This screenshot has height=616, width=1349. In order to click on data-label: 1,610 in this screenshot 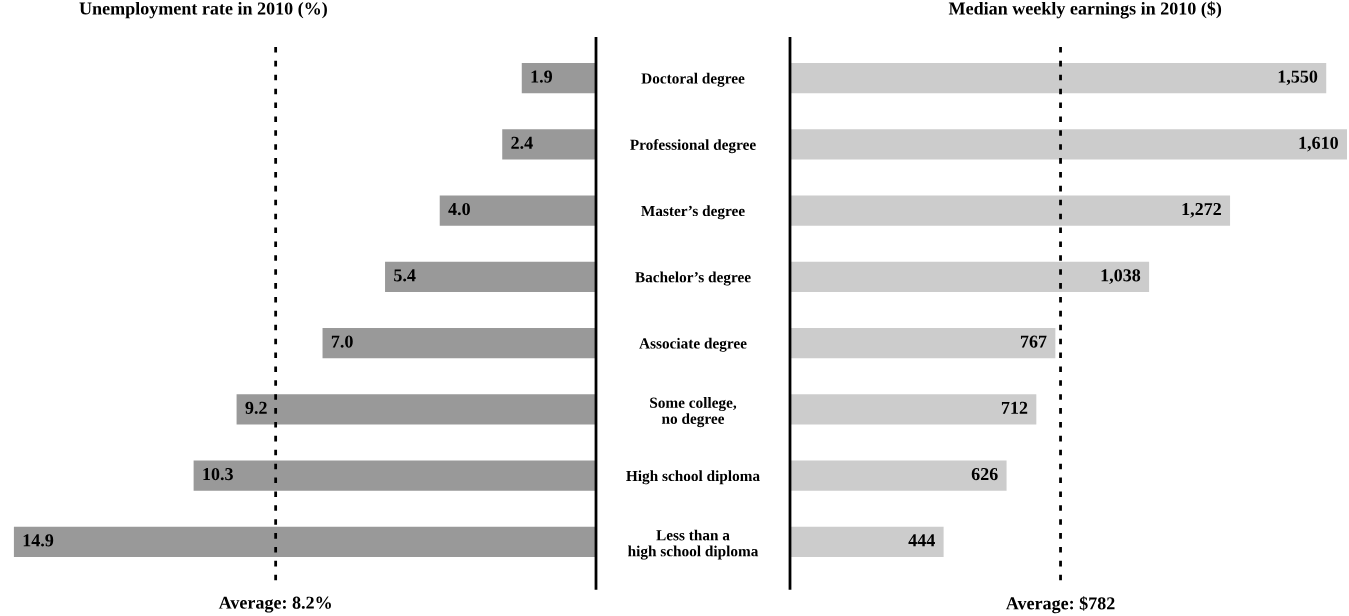, I will do `click(1318, 144)`.